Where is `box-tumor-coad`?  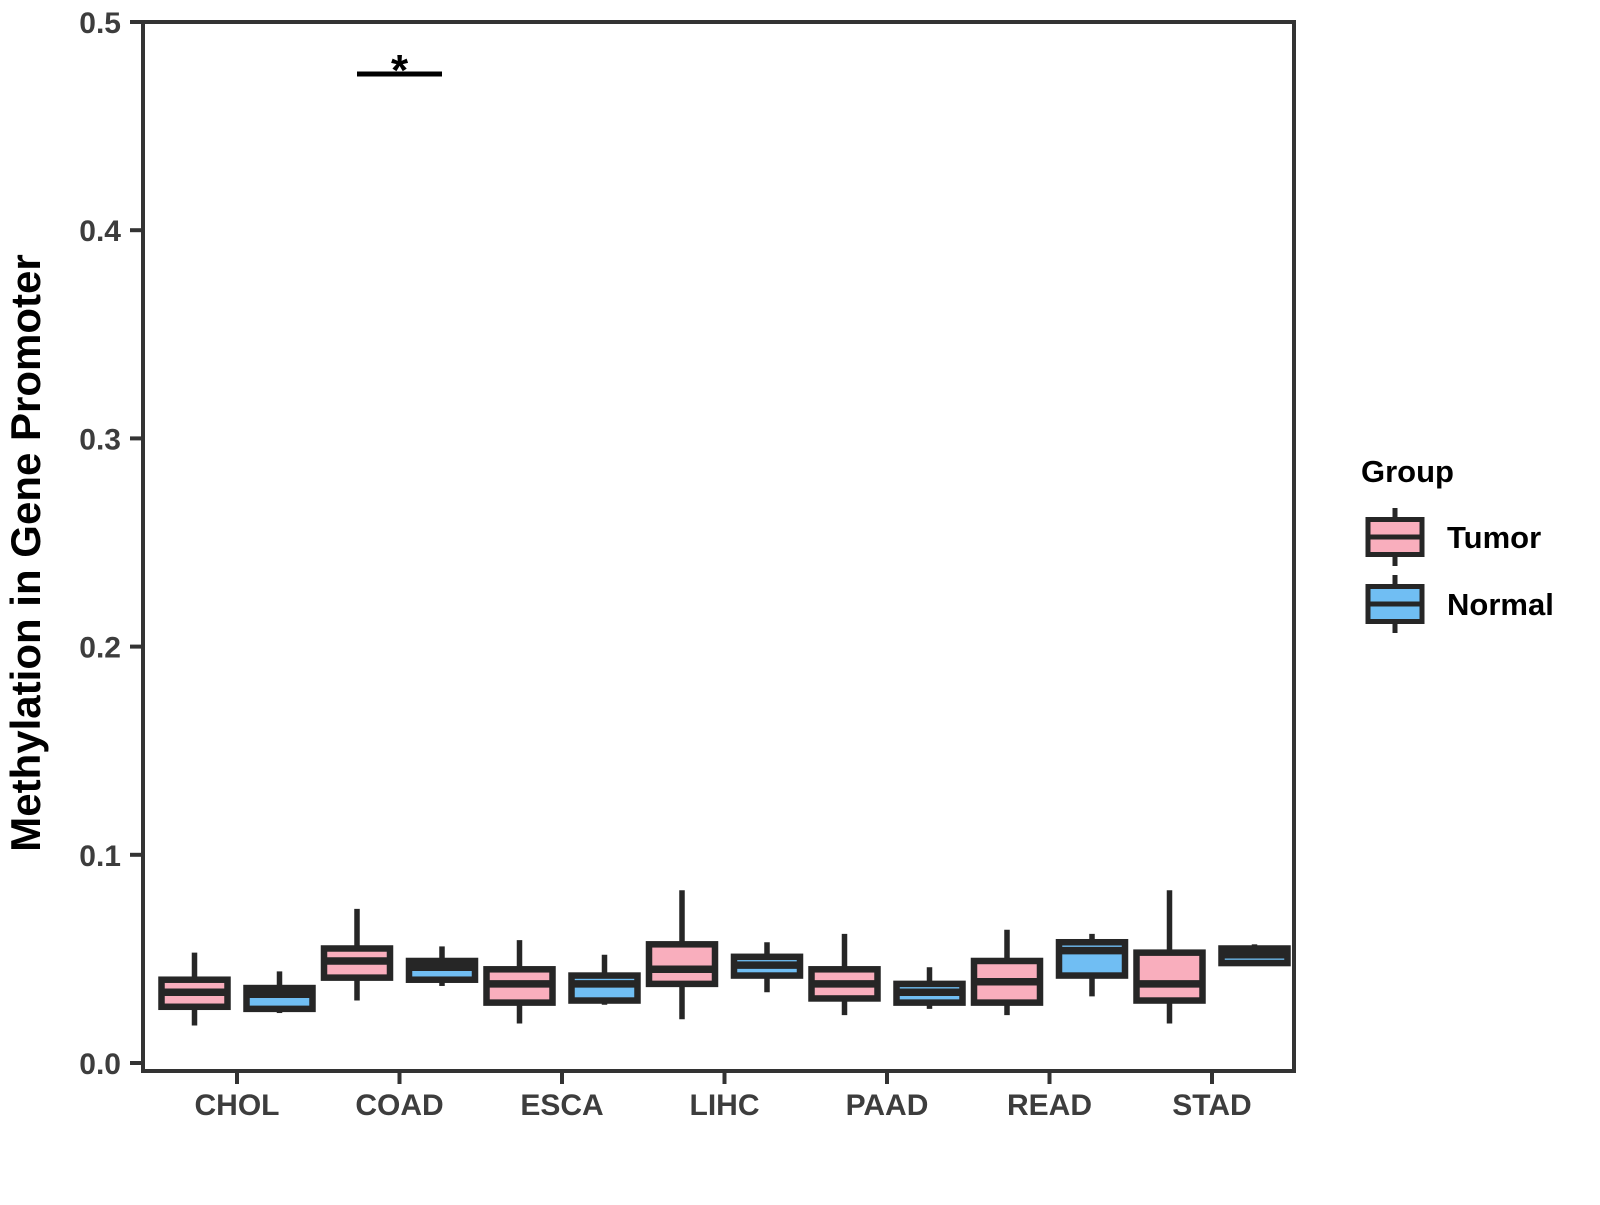
box-tumor-coad is located at coordinates (357, 954).